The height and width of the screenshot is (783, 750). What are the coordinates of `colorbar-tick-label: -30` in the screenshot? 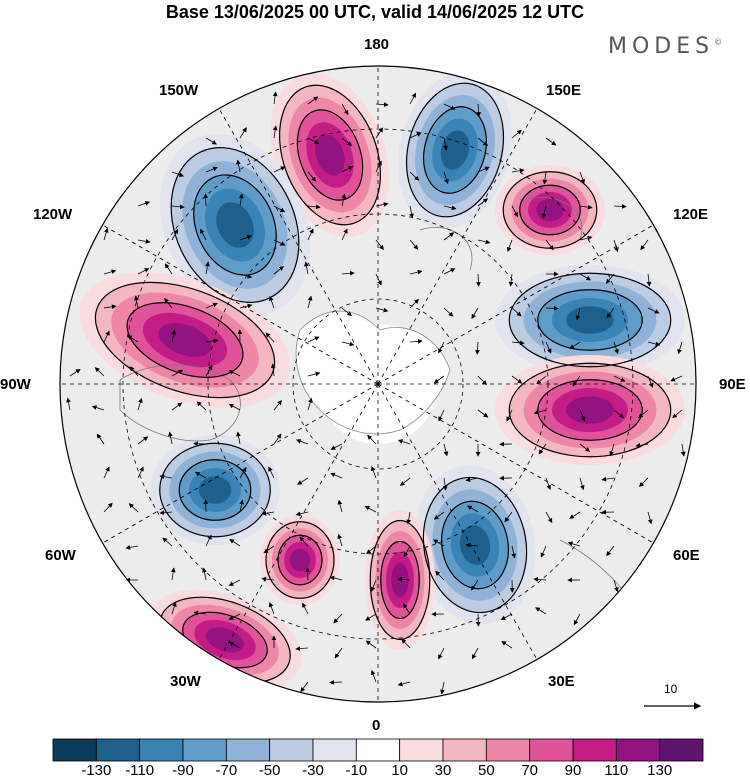 It's located at (313, 770).